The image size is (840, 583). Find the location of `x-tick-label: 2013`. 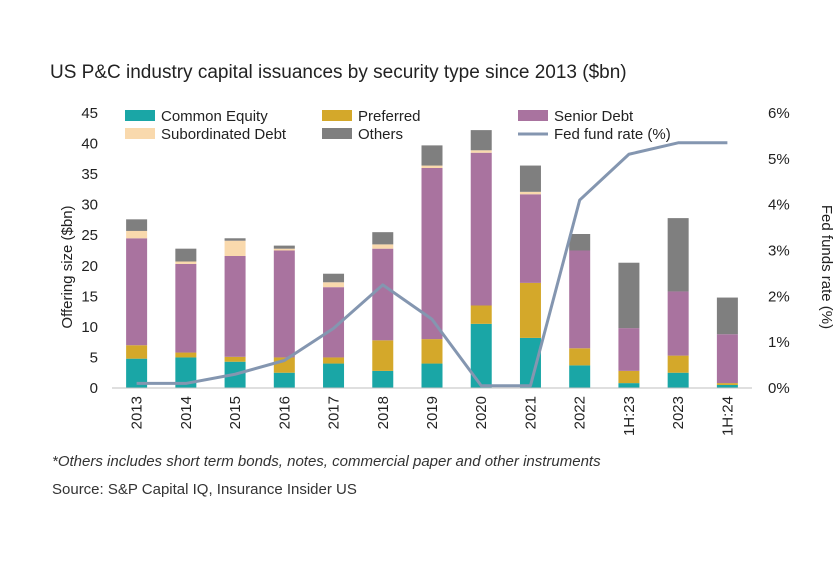

x-tick-label: 2013 is located at coordinates (137, 412).